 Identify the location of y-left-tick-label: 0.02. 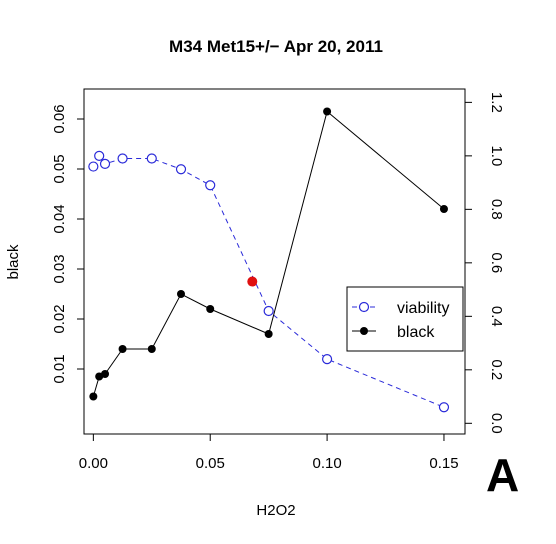
(59, 318).